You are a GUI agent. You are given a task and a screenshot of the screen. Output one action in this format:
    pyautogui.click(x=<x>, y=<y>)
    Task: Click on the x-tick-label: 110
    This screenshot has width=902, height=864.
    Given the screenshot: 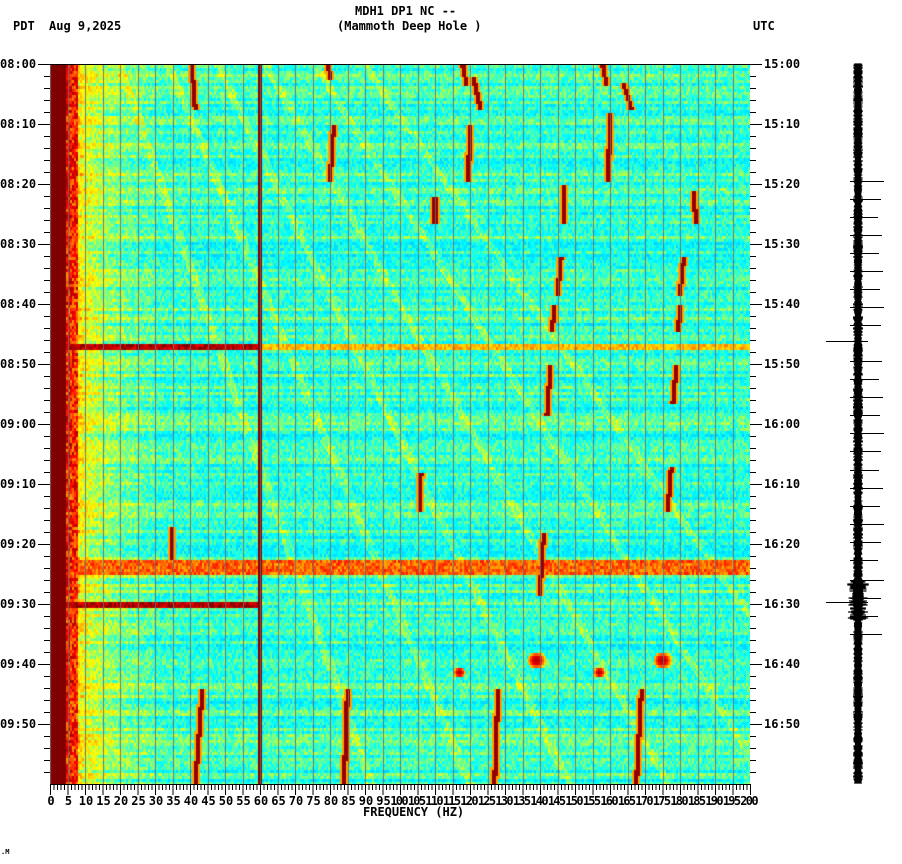 What is the action you would take?
    pyautogui.click(x=434, y=801)
    